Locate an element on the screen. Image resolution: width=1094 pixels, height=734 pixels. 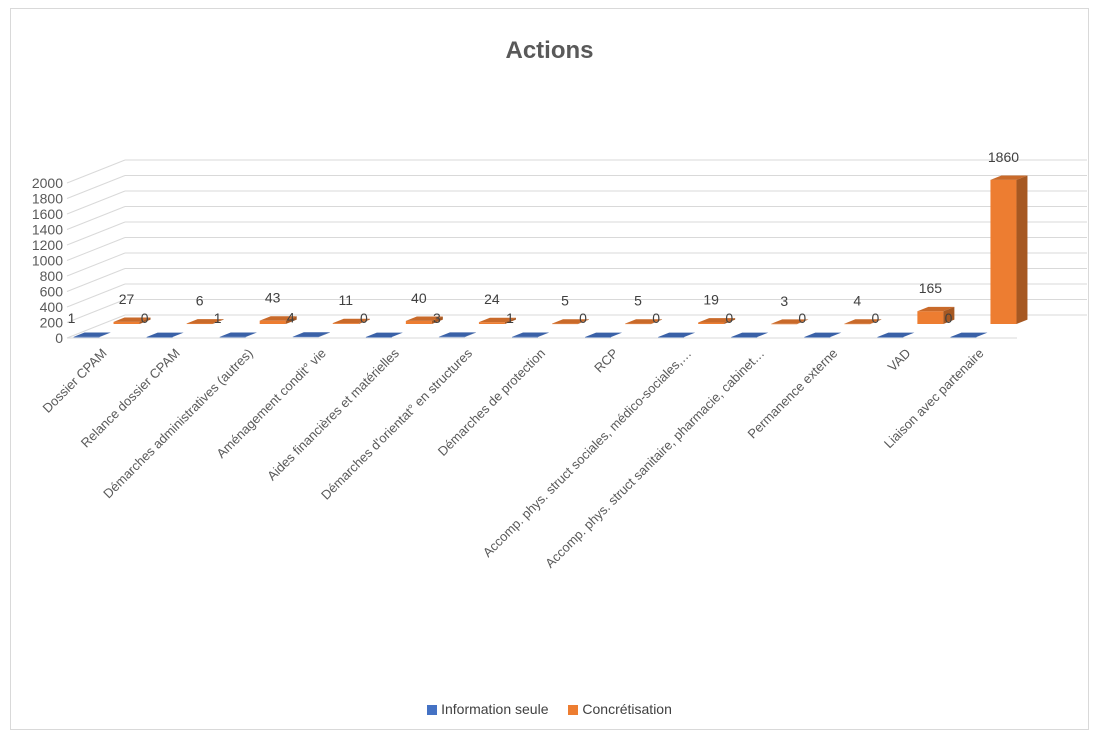
x-tick-label-5: Démarches d'orientat° en structures is located at coordinates (396, 423).